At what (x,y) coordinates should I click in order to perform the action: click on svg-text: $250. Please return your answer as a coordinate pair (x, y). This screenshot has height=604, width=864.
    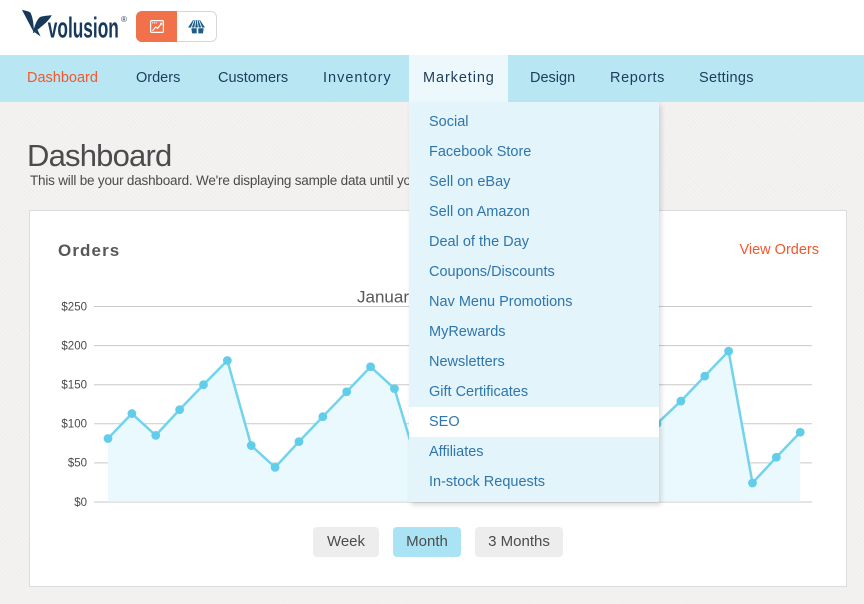
    Looking at the image, I should click on (74, 307).